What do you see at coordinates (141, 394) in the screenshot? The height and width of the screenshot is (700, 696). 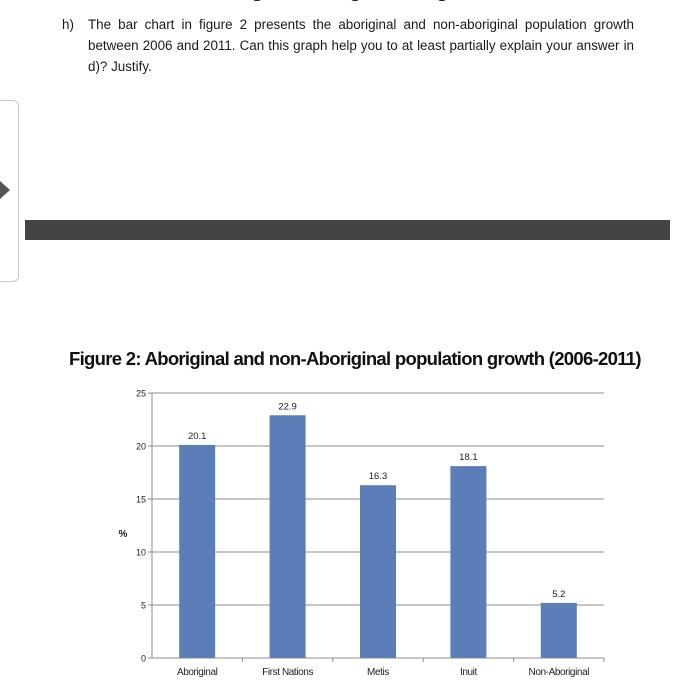 I see `ytick-label-25: 25` at bounding box center [141, 394].